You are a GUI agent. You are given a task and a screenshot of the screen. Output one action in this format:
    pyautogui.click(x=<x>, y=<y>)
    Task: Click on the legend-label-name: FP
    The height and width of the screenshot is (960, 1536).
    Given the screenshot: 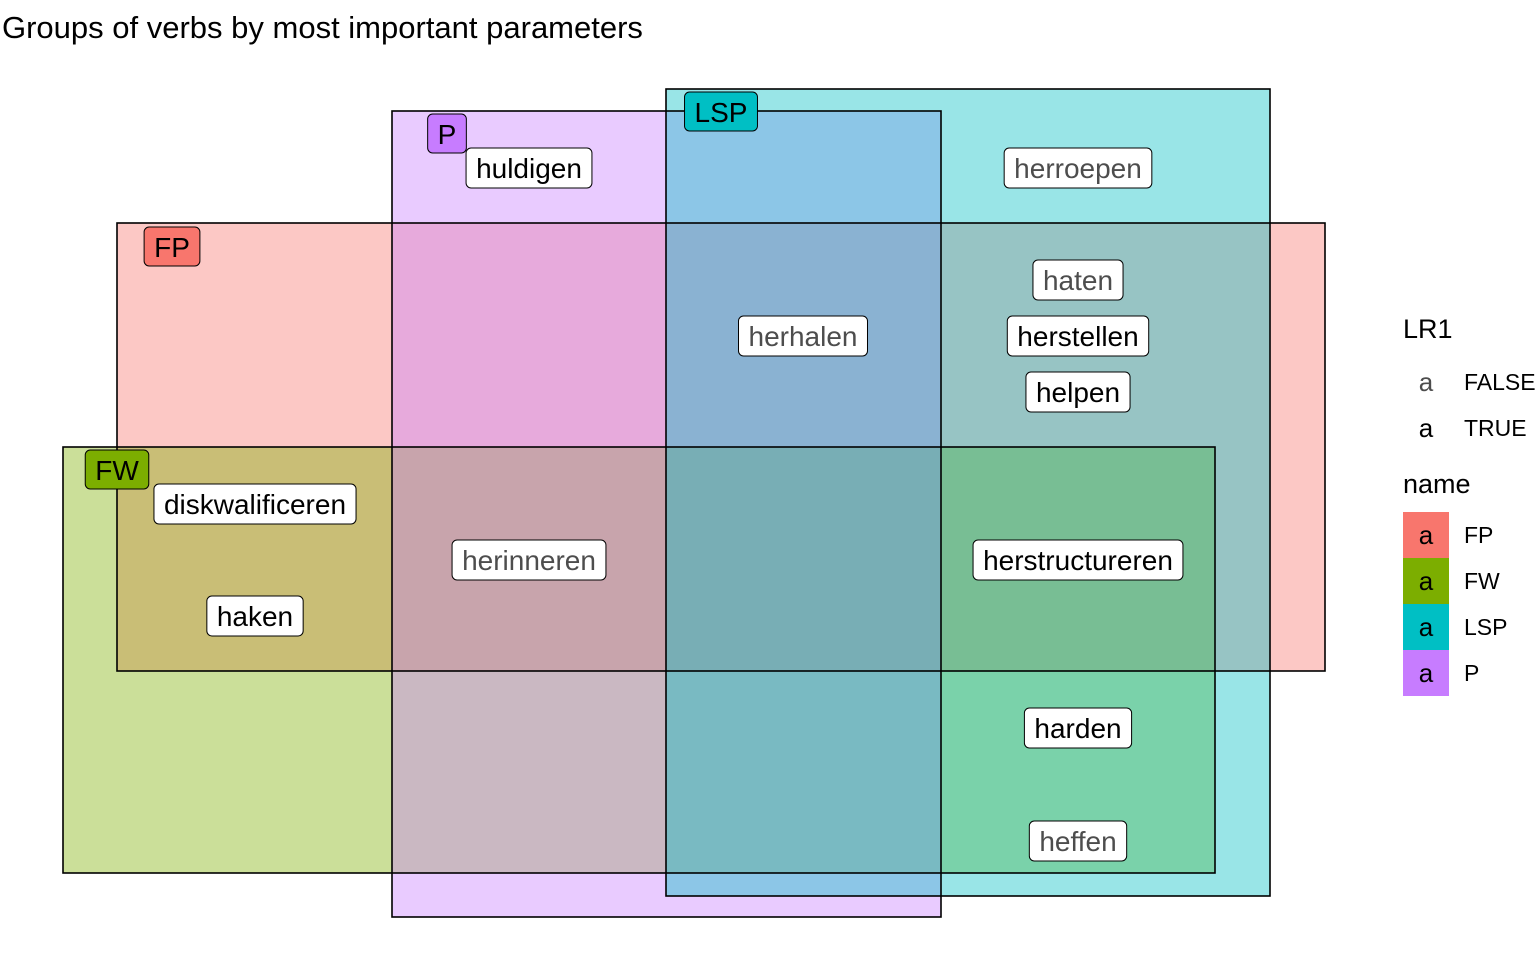 What is the action you would take?
    pyautogui.click(x=1478, y=535)
    